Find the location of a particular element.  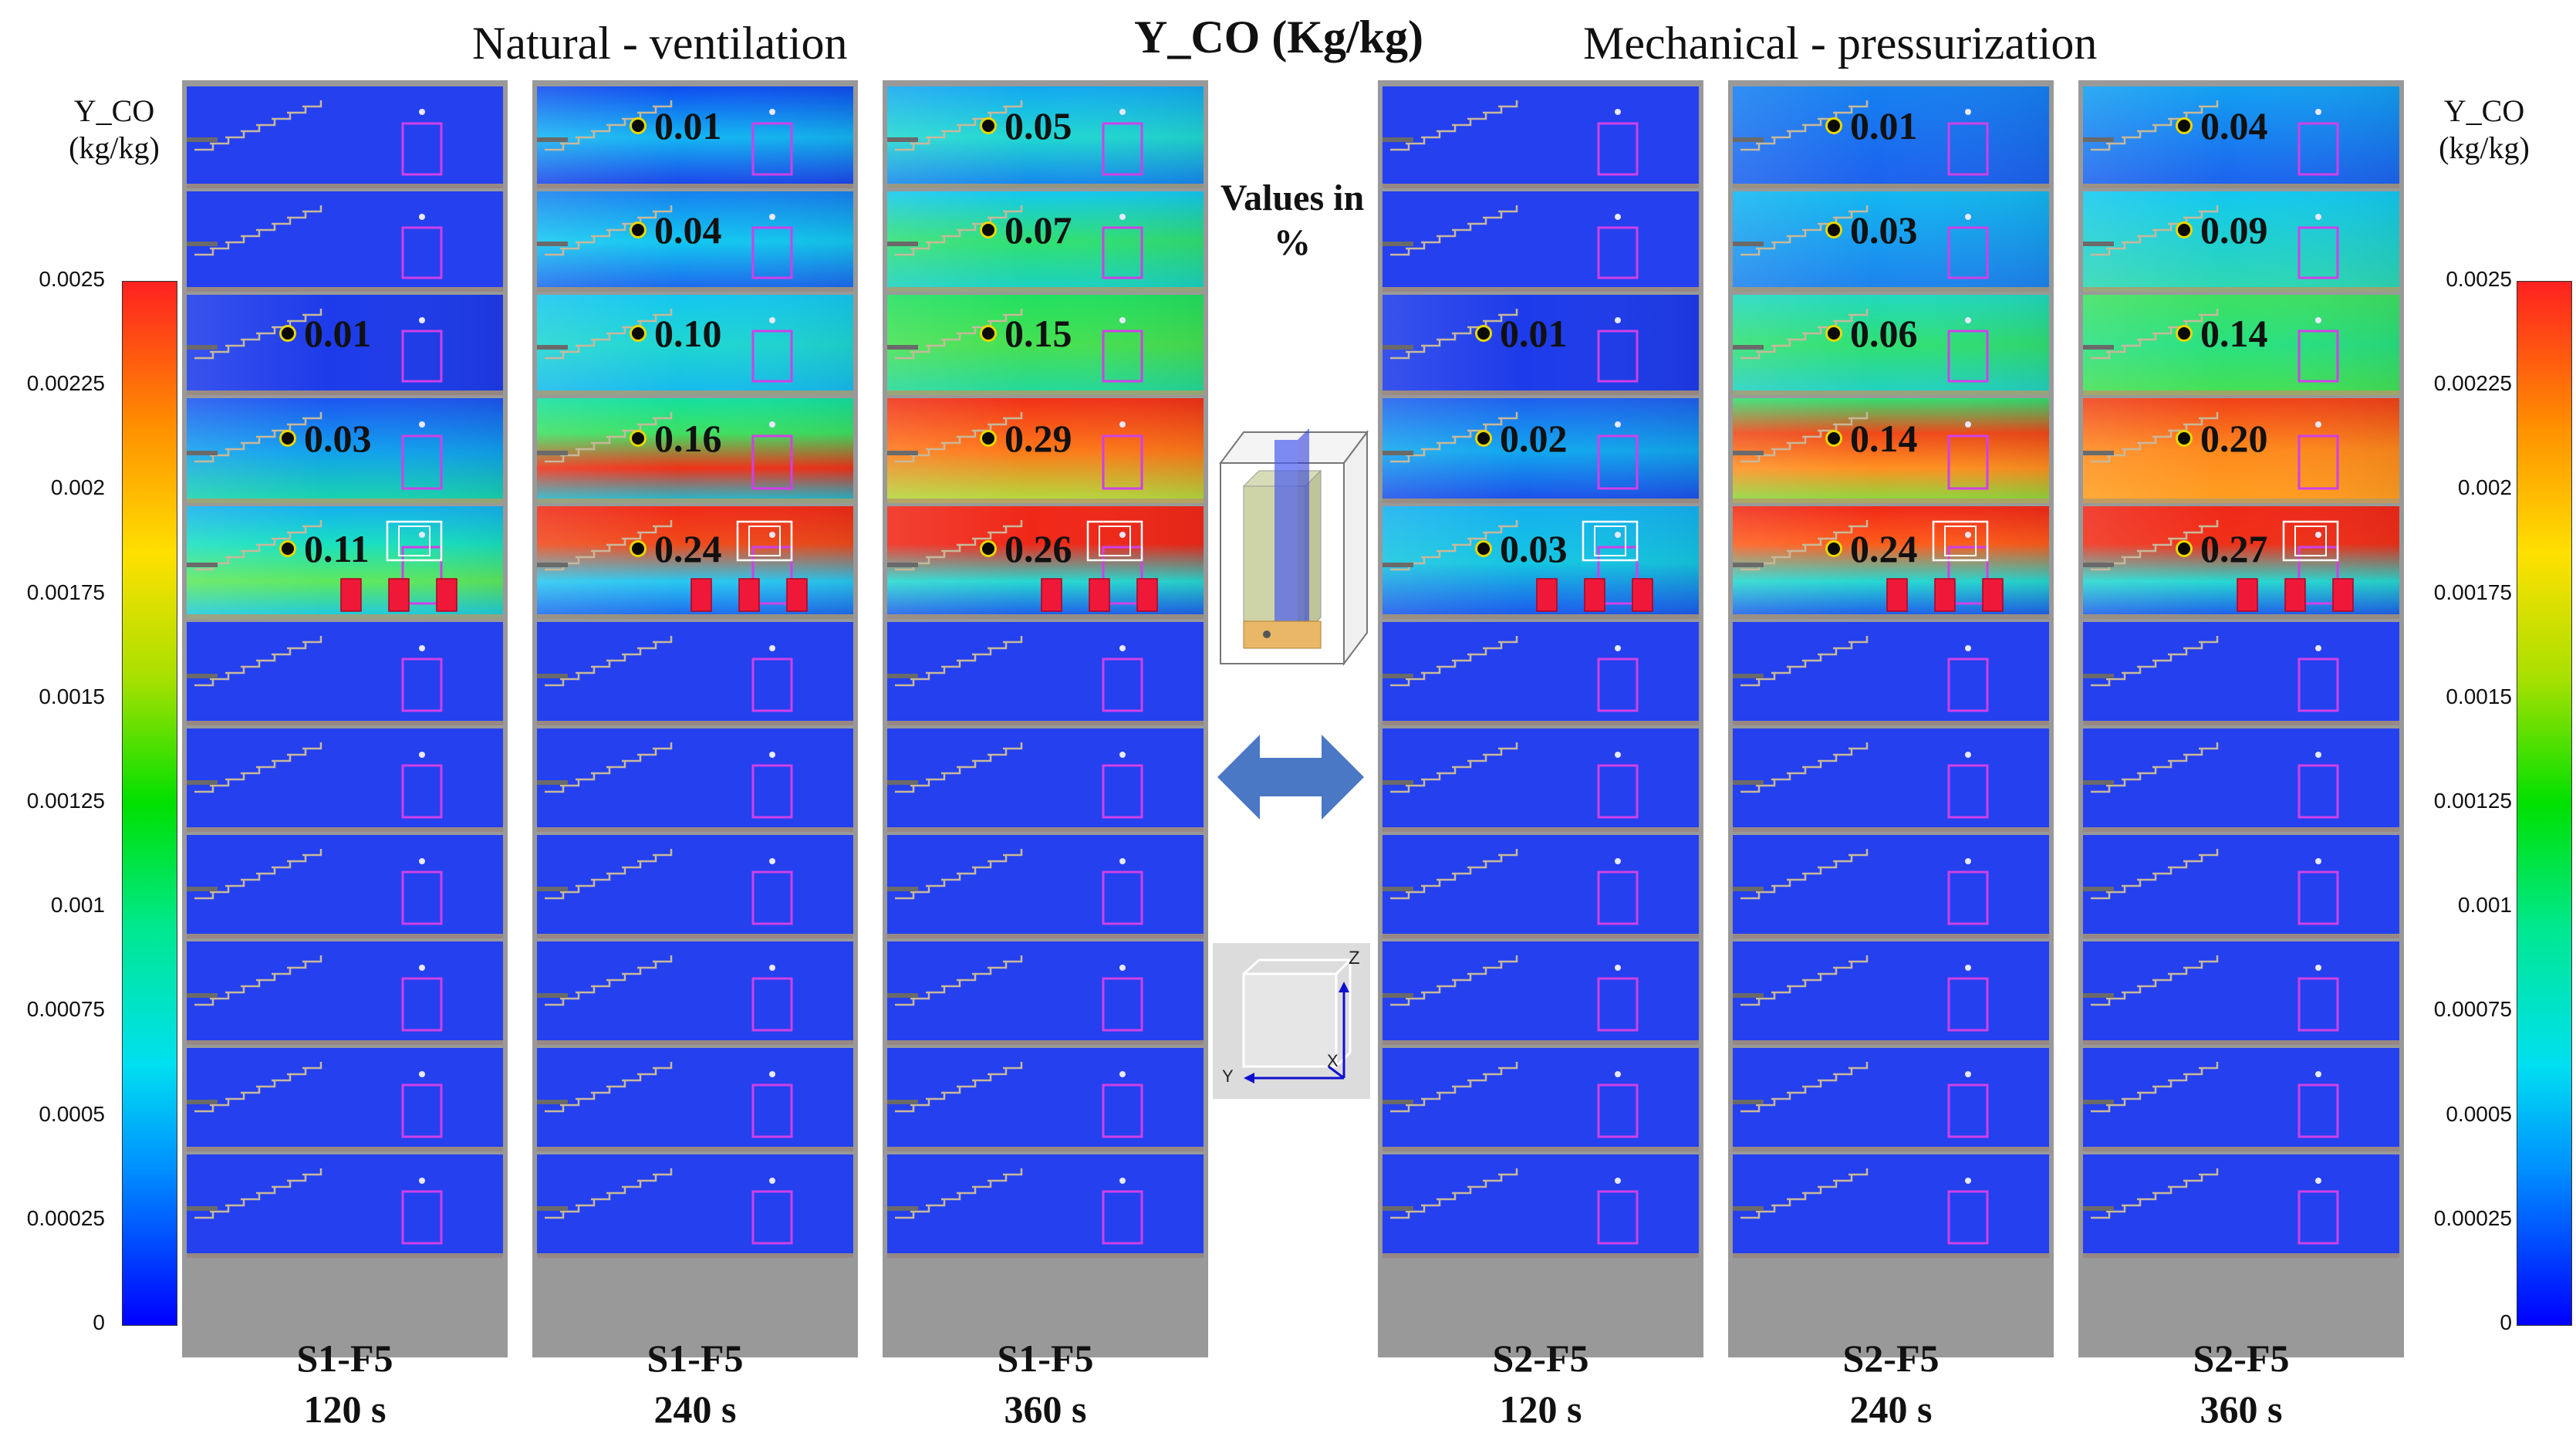

double-arrow-icon is located at coordinates (1290, 777).